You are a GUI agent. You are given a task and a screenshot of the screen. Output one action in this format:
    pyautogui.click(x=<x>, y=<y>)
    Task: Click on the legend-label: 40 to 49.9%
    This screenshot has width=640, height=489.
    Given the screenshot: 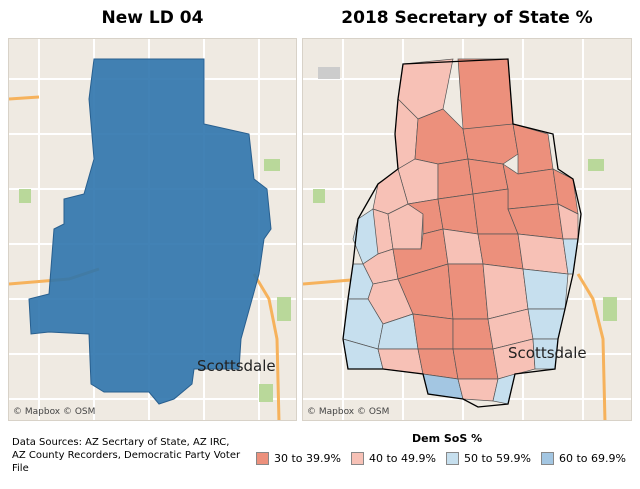 What is the action you would take?
    pyautogui.click(x=402, y=458)
    